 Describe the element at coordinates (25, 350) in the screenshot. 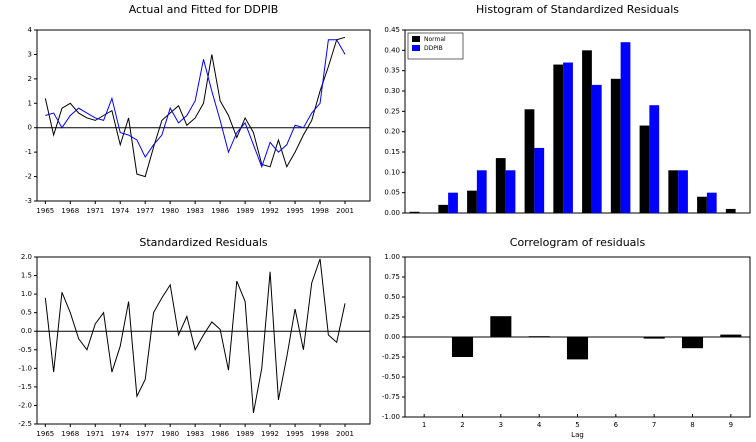

I see `y-tick-label: -0.5` at that location.